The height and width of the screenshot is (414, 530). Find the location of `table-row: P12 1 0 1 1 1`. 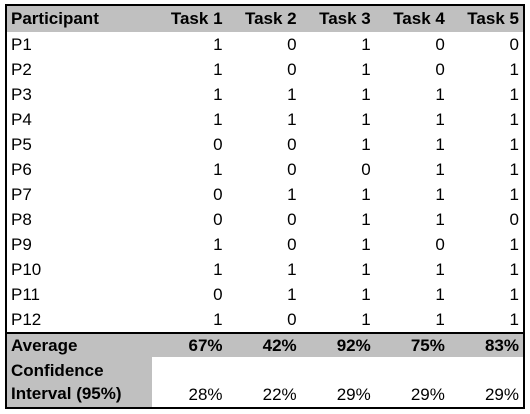

table-row: P12 1 0 1 1 1 is located at coordinates (265, 319).